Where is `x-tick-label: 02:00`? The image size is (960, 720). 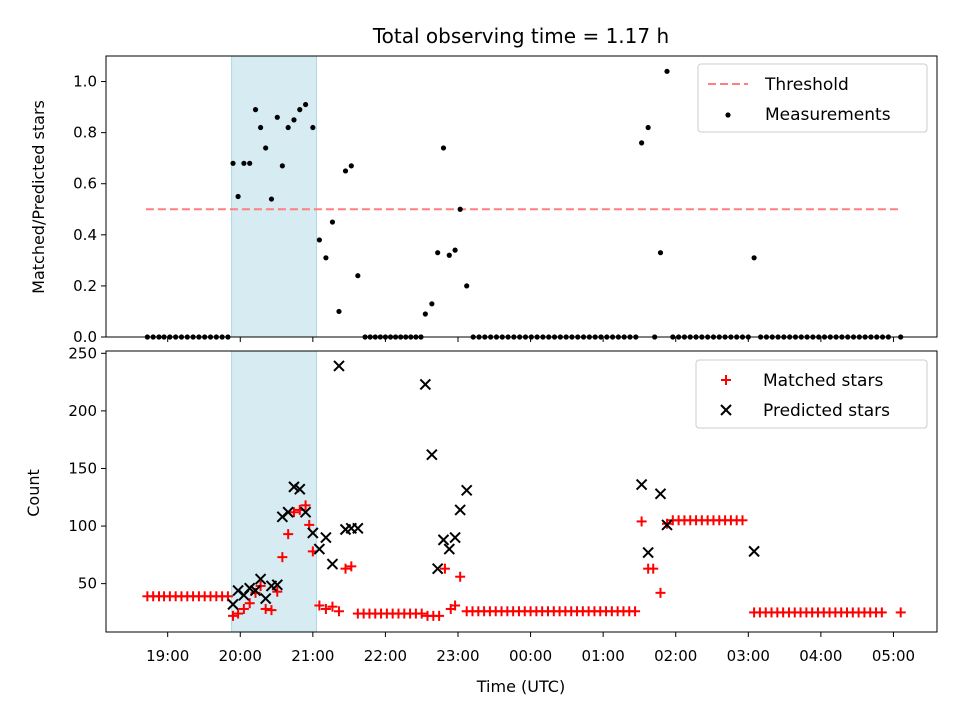 x-tick-label: 02:00 is located at coordinates (675, 656).